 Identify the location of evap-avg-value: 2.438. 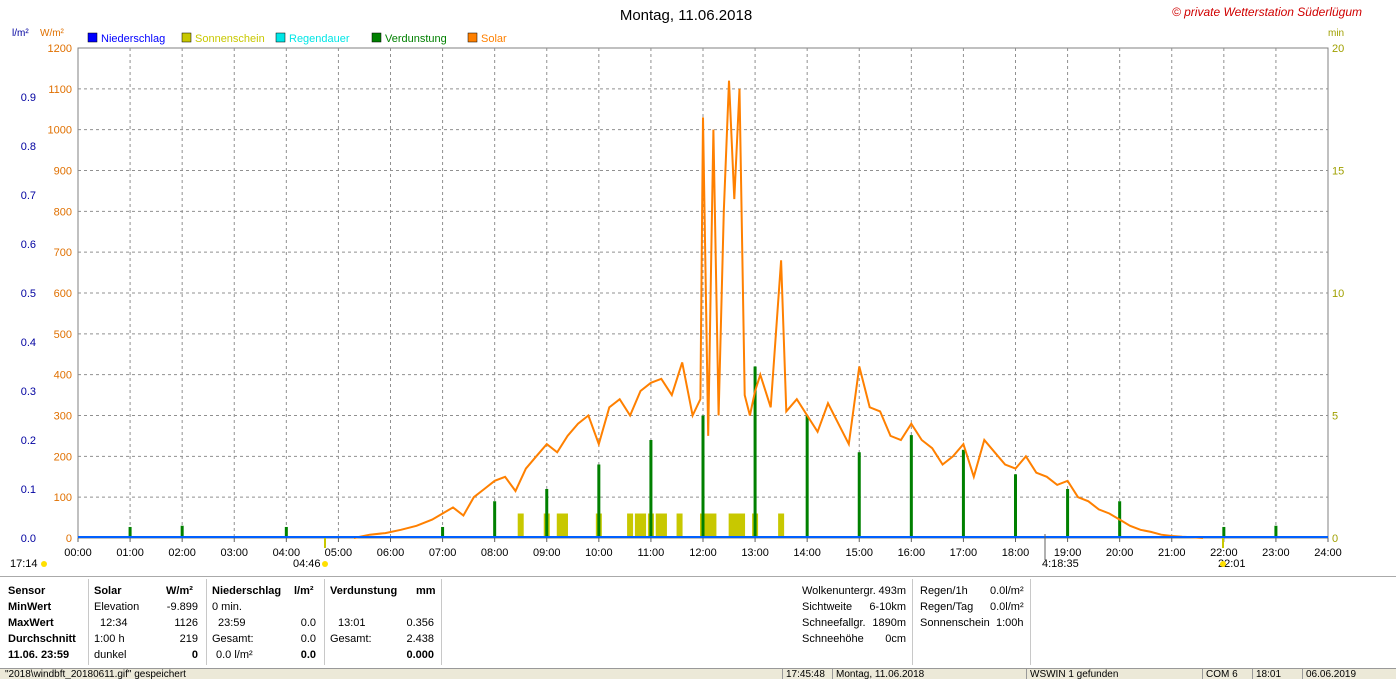
(420, 639).